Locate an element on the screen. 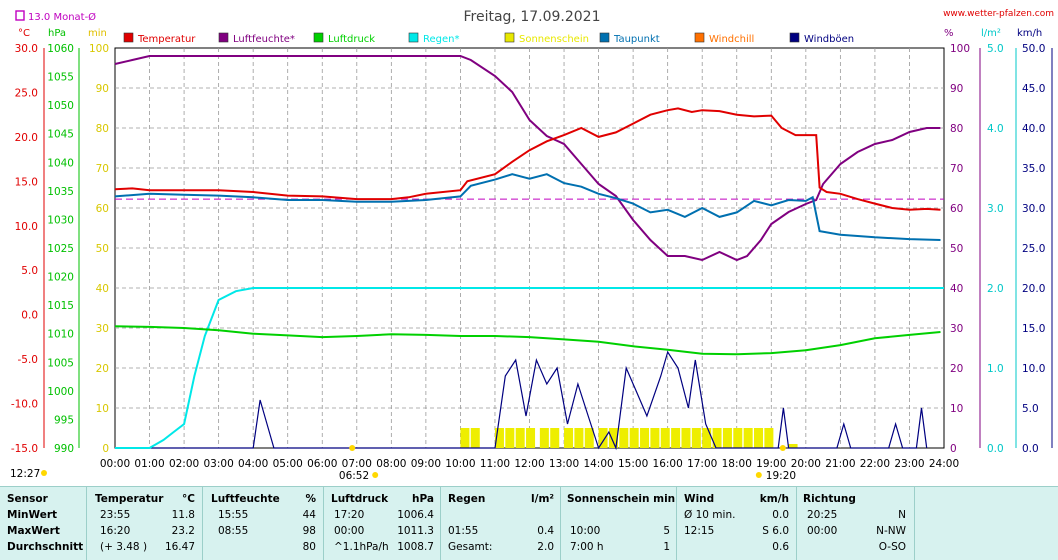  stats-time: ^1.1hPa/h is located at coordinates (361, 547).